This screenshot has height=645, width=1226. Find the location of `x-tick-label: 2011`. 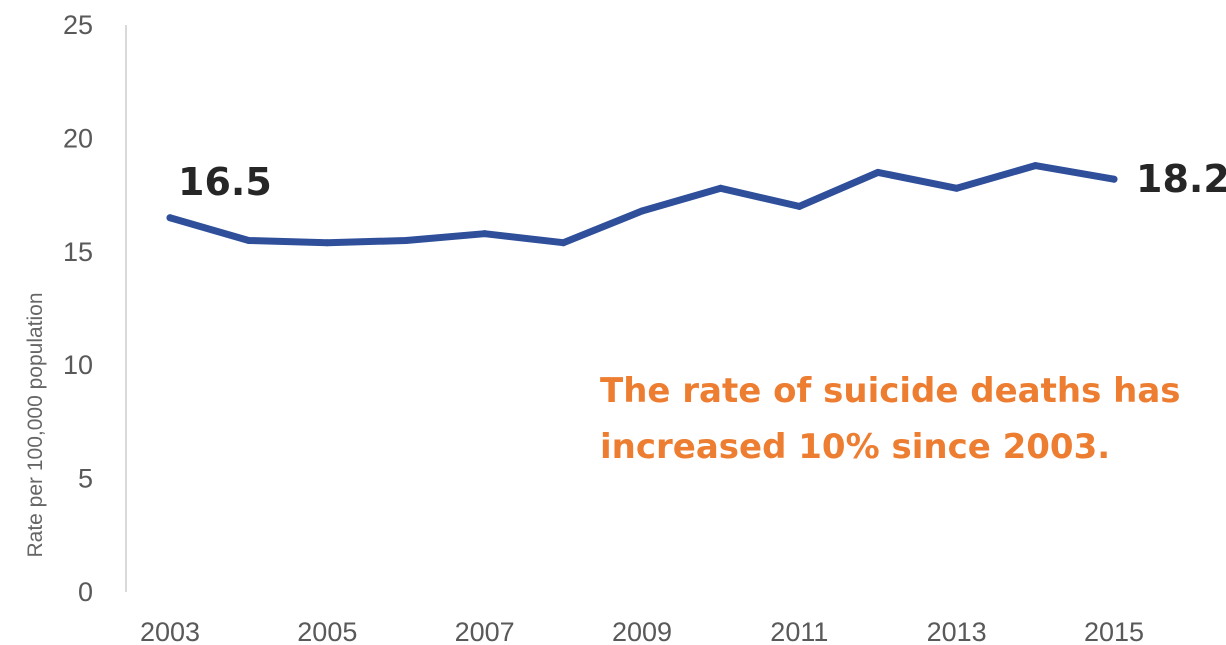

x-tick-label: 2011 is located at coordinates (799, 631).